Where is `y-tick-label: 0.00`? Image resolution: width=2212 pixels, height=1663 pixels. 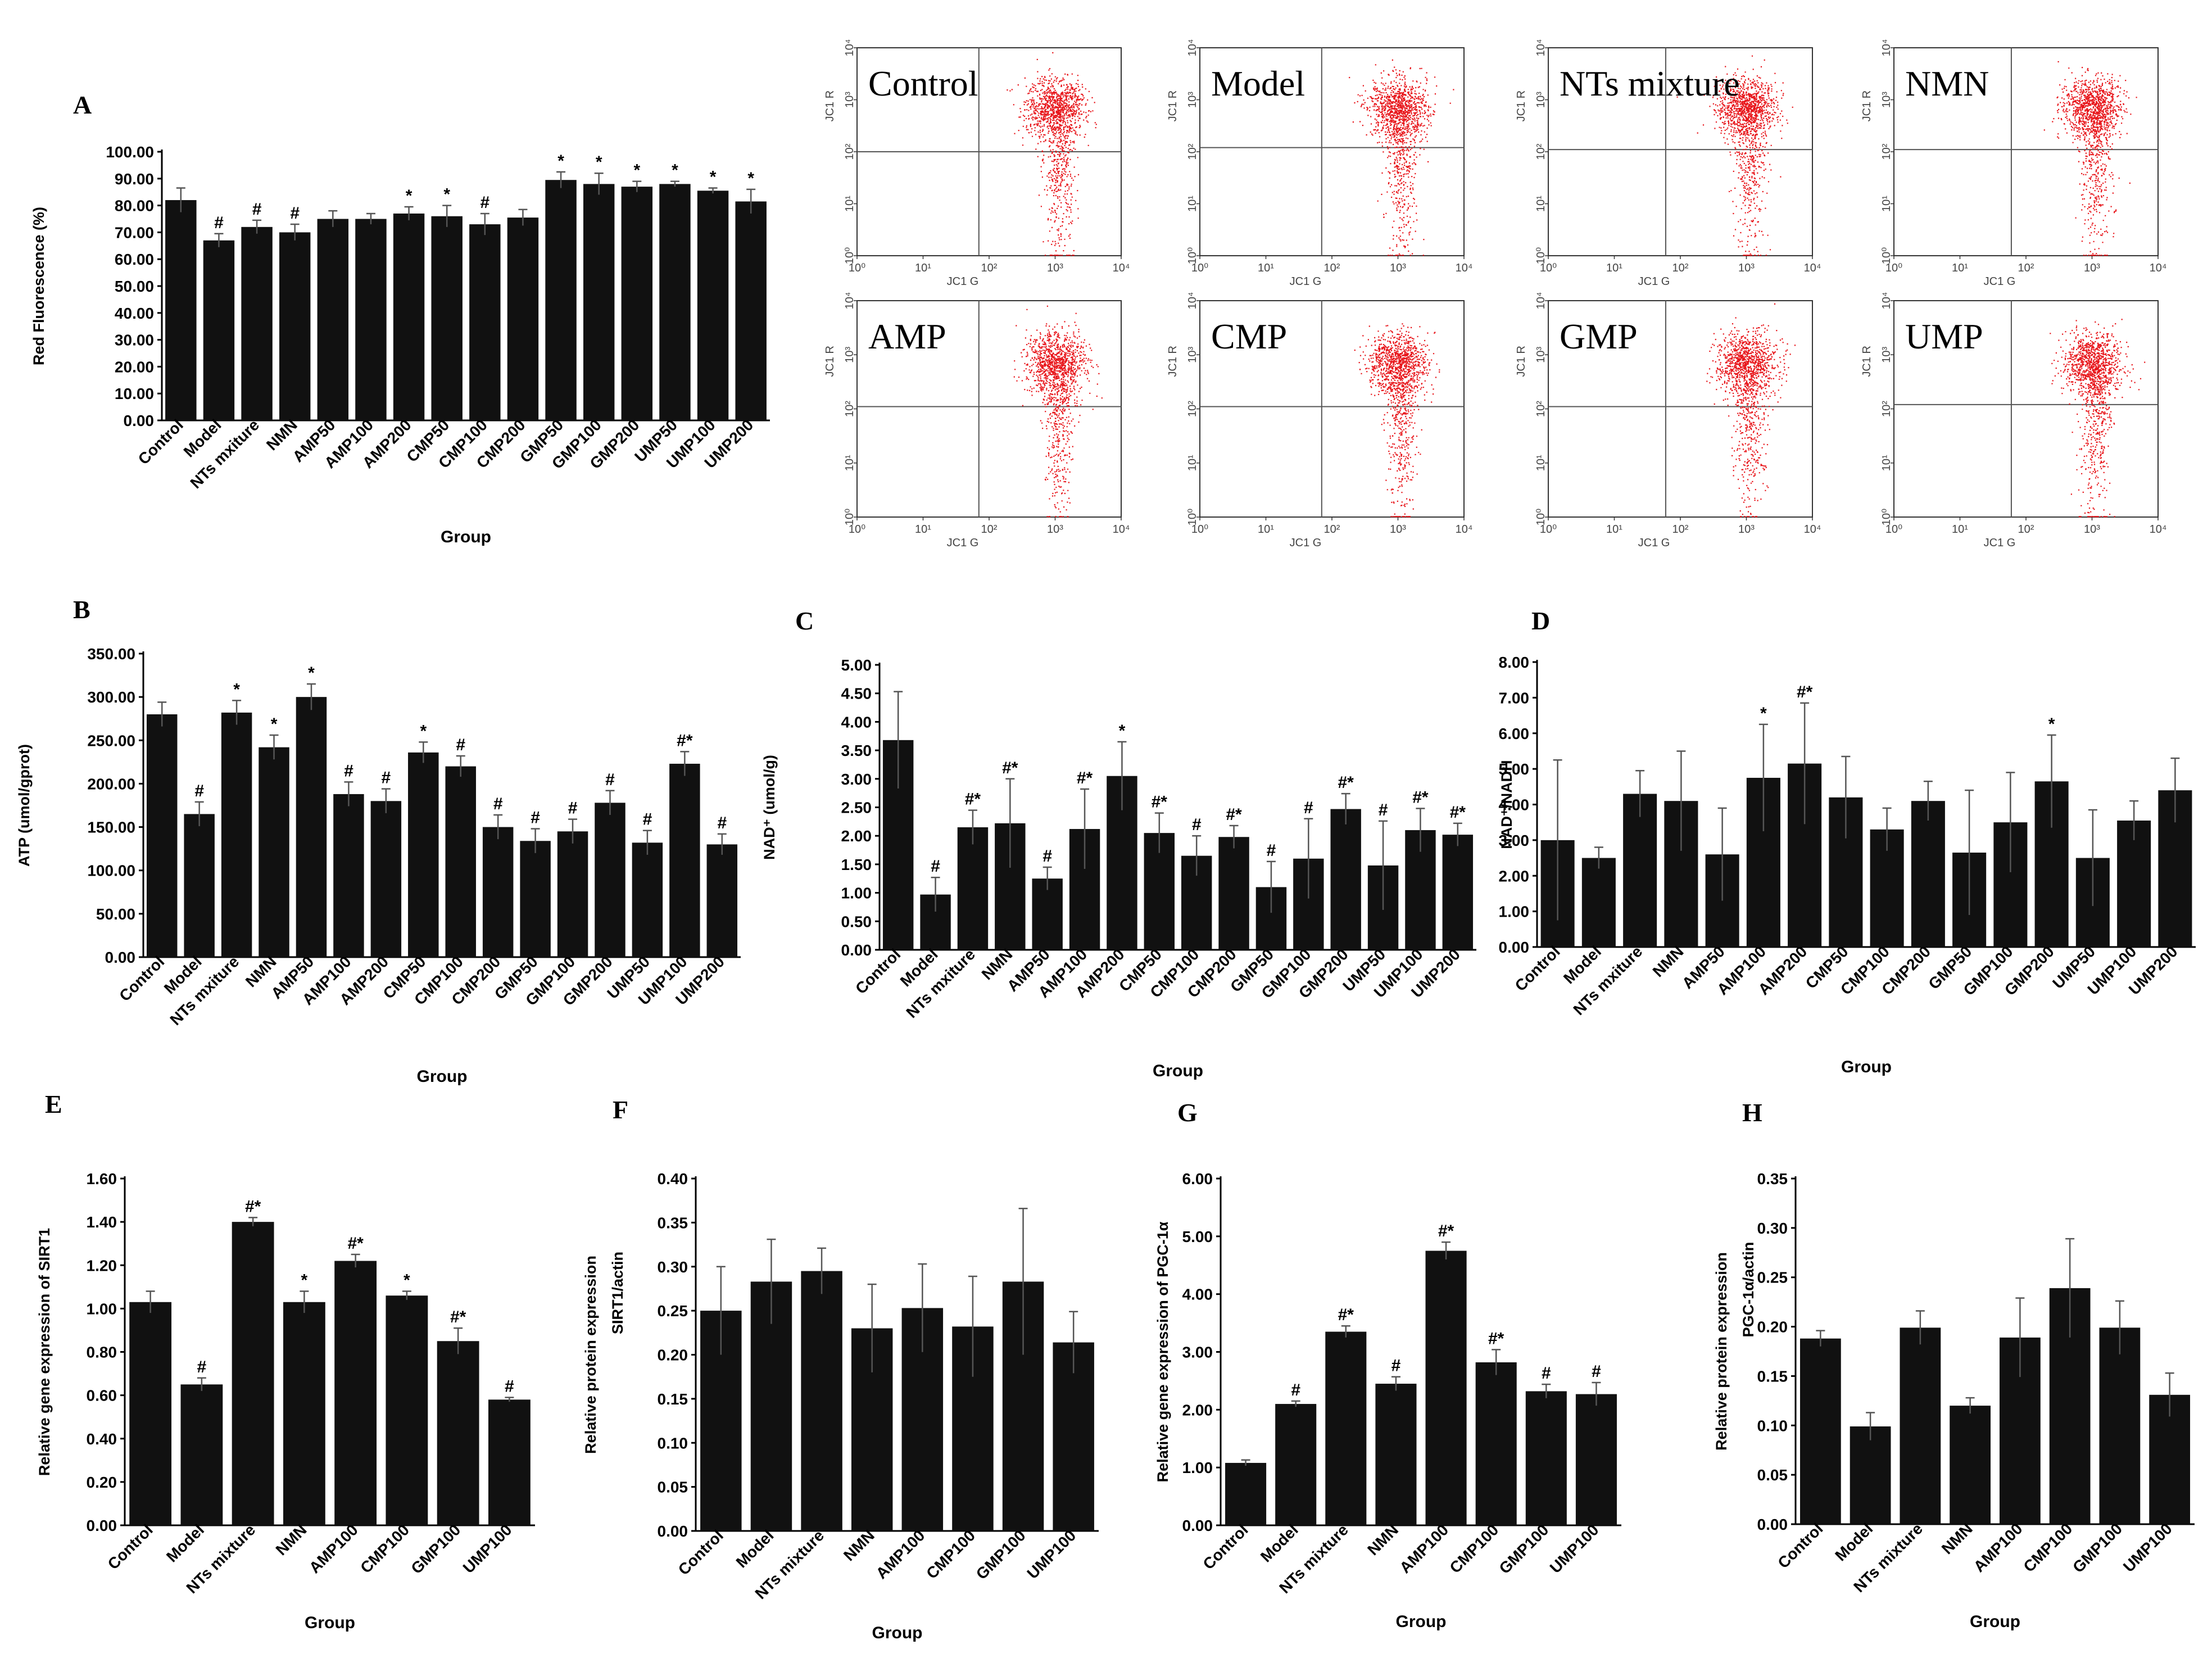
y-tick-label: 0.00 is located at coordinates (102, 1525).